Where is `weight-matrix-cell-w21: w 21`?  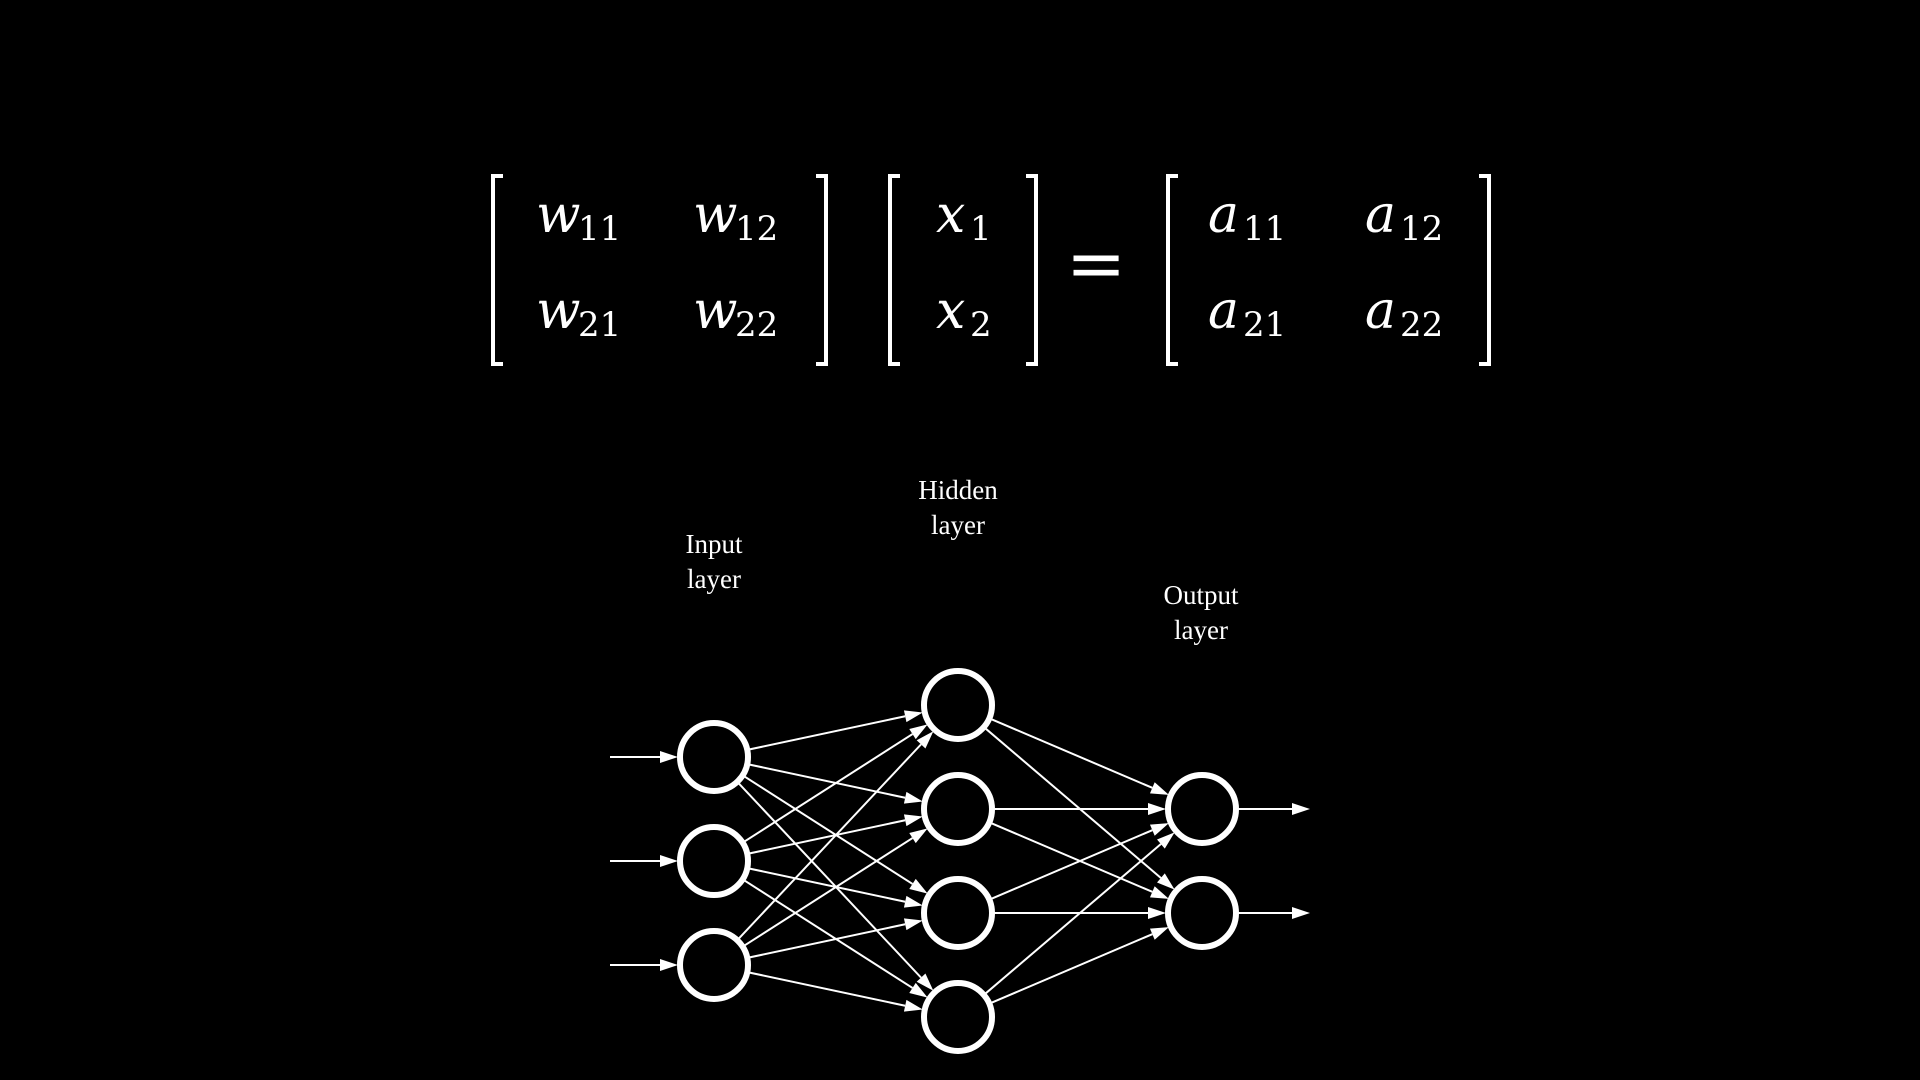
weight-matrix-cell-w21: w 21 is located at coordinates (578, 313).